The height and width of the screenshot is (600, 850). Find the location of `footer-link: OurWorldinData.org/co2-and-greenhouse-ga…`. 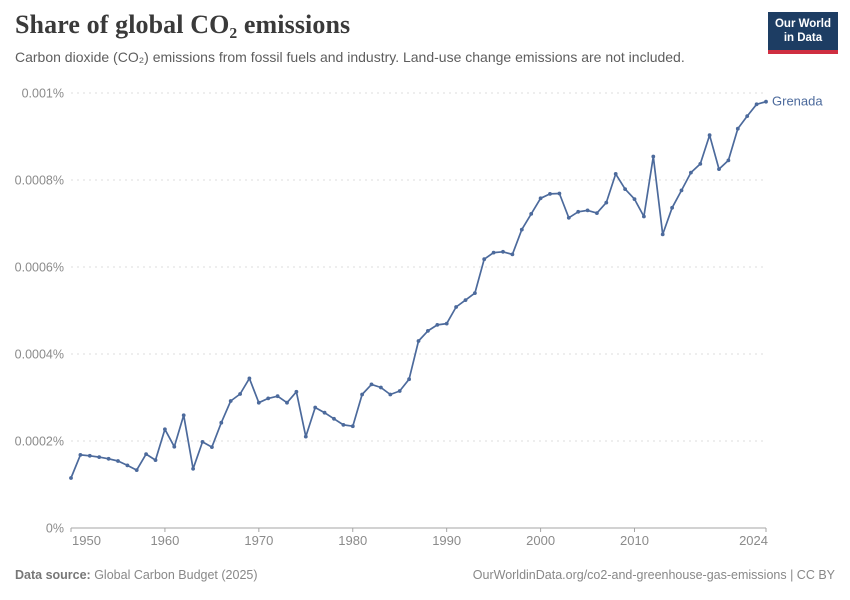

footer-link: OurWorldinData.org/co2-and-greenhouse-ga… is located at coordinates (653, 575).